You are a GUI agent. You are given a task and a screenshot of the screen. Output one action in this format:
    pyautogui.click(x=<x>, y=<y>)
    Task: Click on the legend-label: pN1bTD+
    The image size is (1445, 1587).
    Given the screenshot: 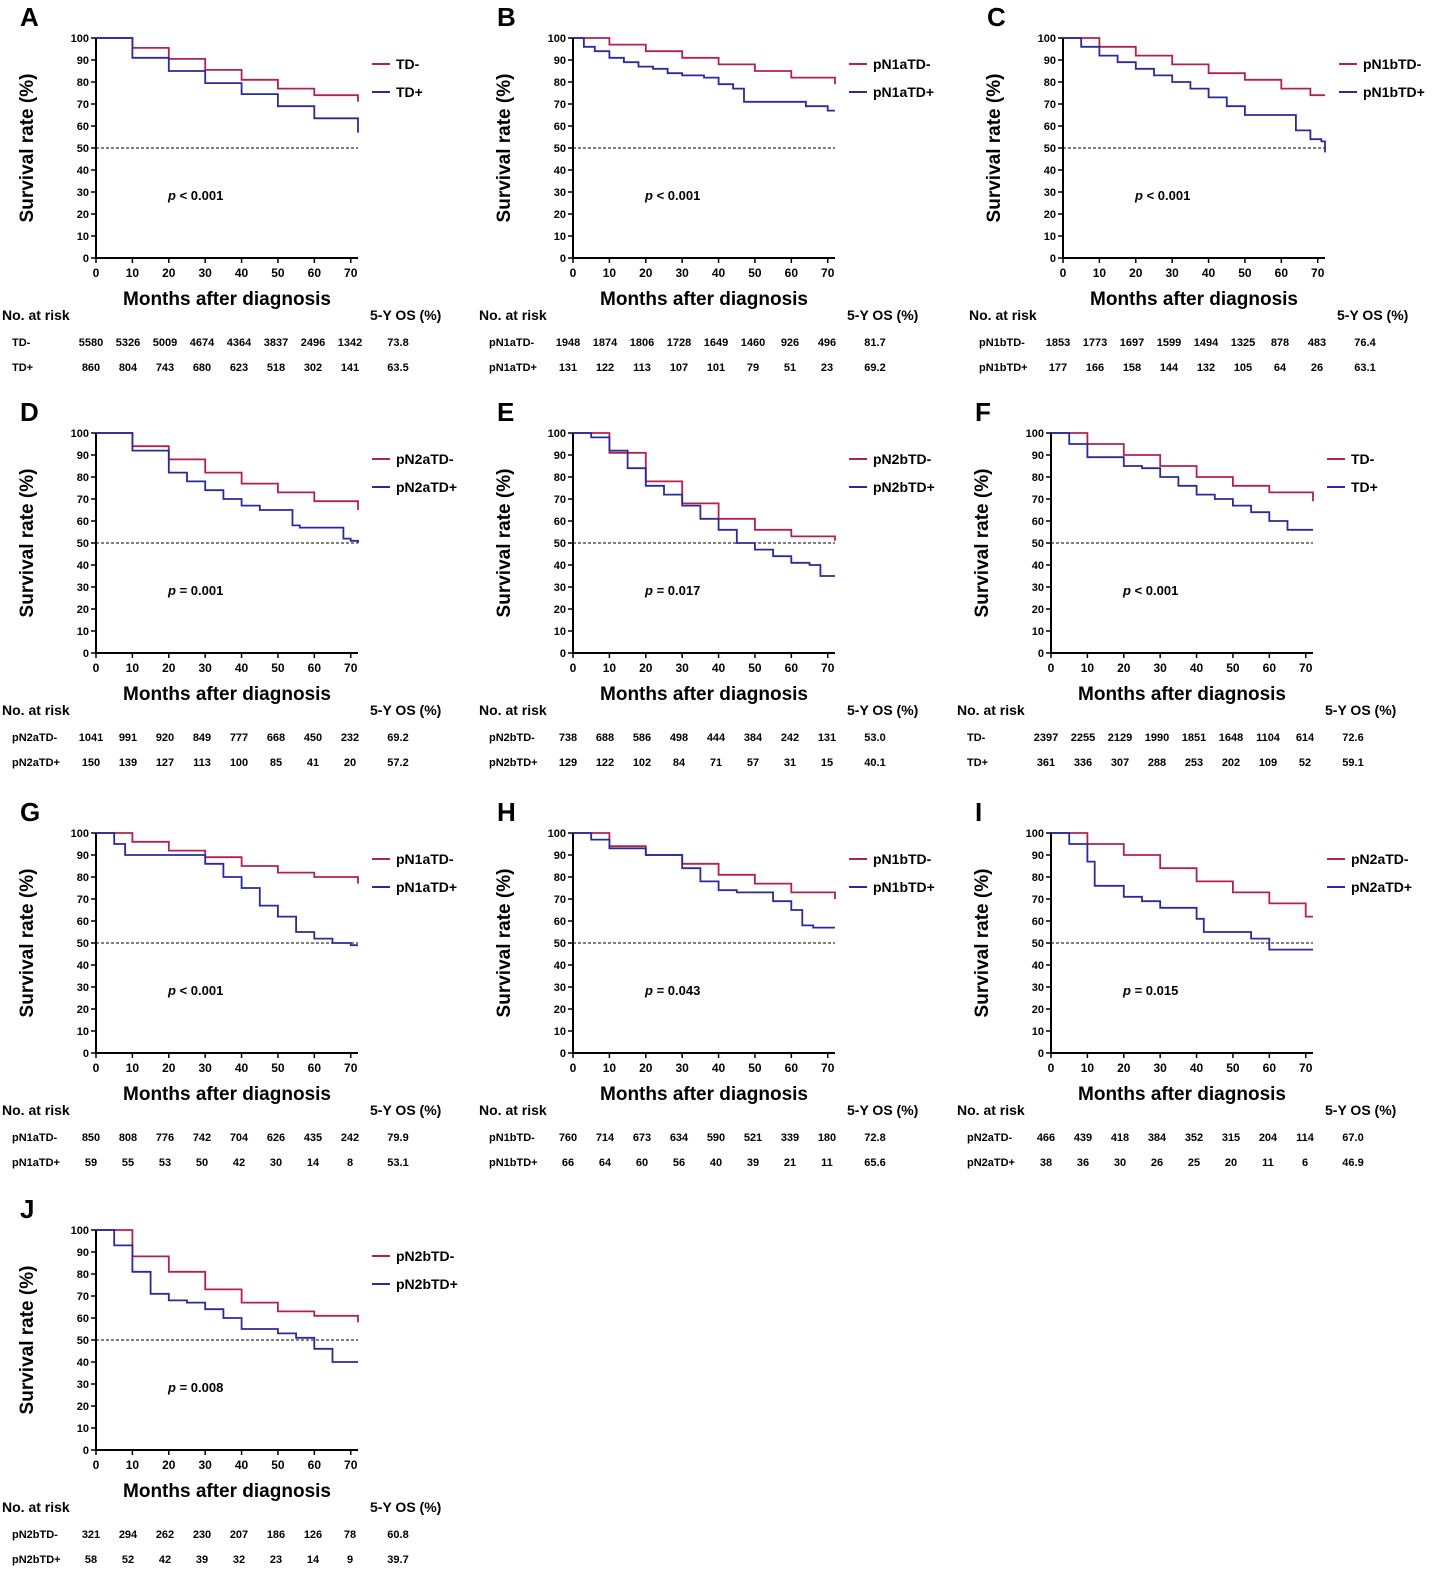 What is the action you would take?
    pyautogui.click(x=1394, y=92)
    